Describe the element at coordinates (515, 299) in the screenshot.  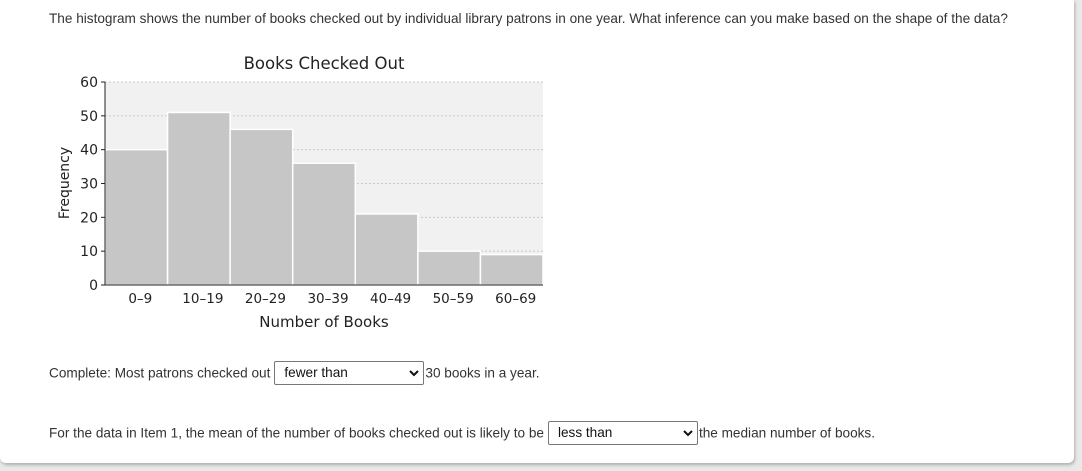
I see `x-tick-label: 60–69` at that location.